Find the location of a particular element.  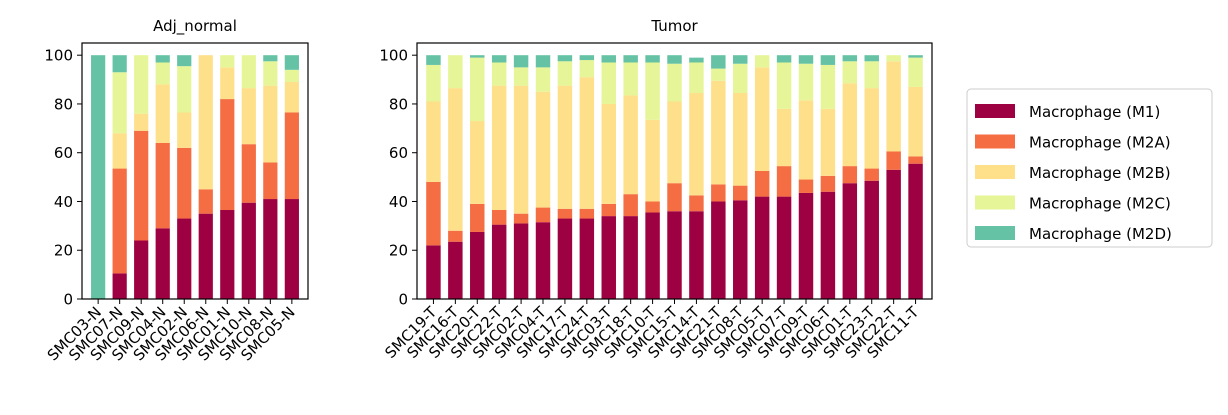

tumor-bar-smc17-t-s4 is located at coordinates (565, 58).